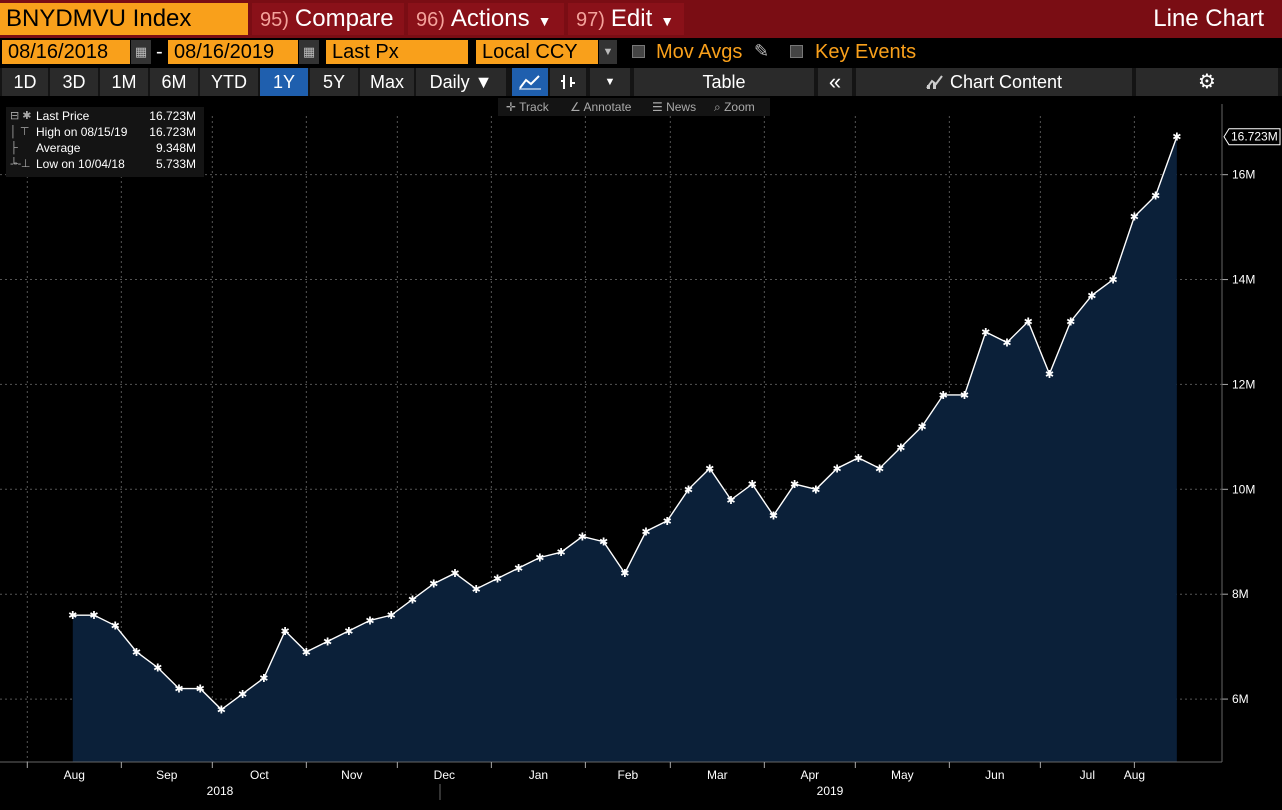 This screenshot has height=810, width=1282. What do you see at coordinates (444, 775) in the screenshot?
I see `x-month-label: Dec` at bounding box center [444, 775].